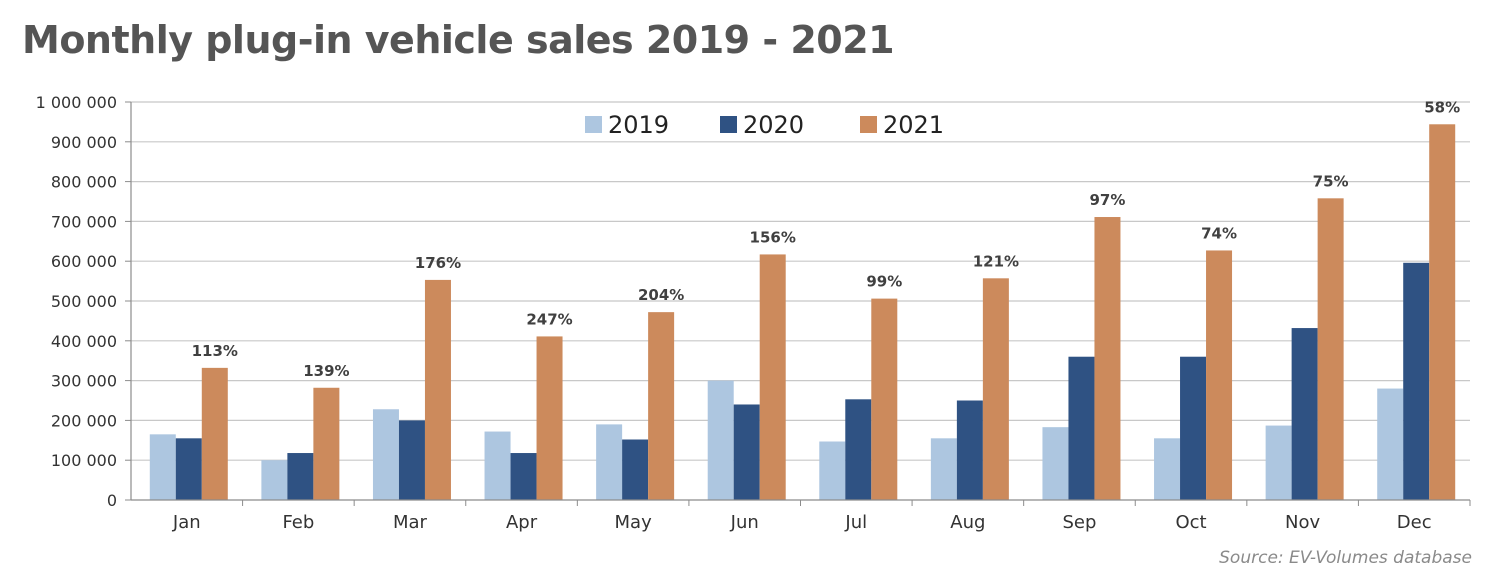 The width and height of the screenshot is (1500, 586). What do you see at coordinates (1167, 469) in the screenshot?
I see `bar-2019-oct` at bounding box center [1167, 469].